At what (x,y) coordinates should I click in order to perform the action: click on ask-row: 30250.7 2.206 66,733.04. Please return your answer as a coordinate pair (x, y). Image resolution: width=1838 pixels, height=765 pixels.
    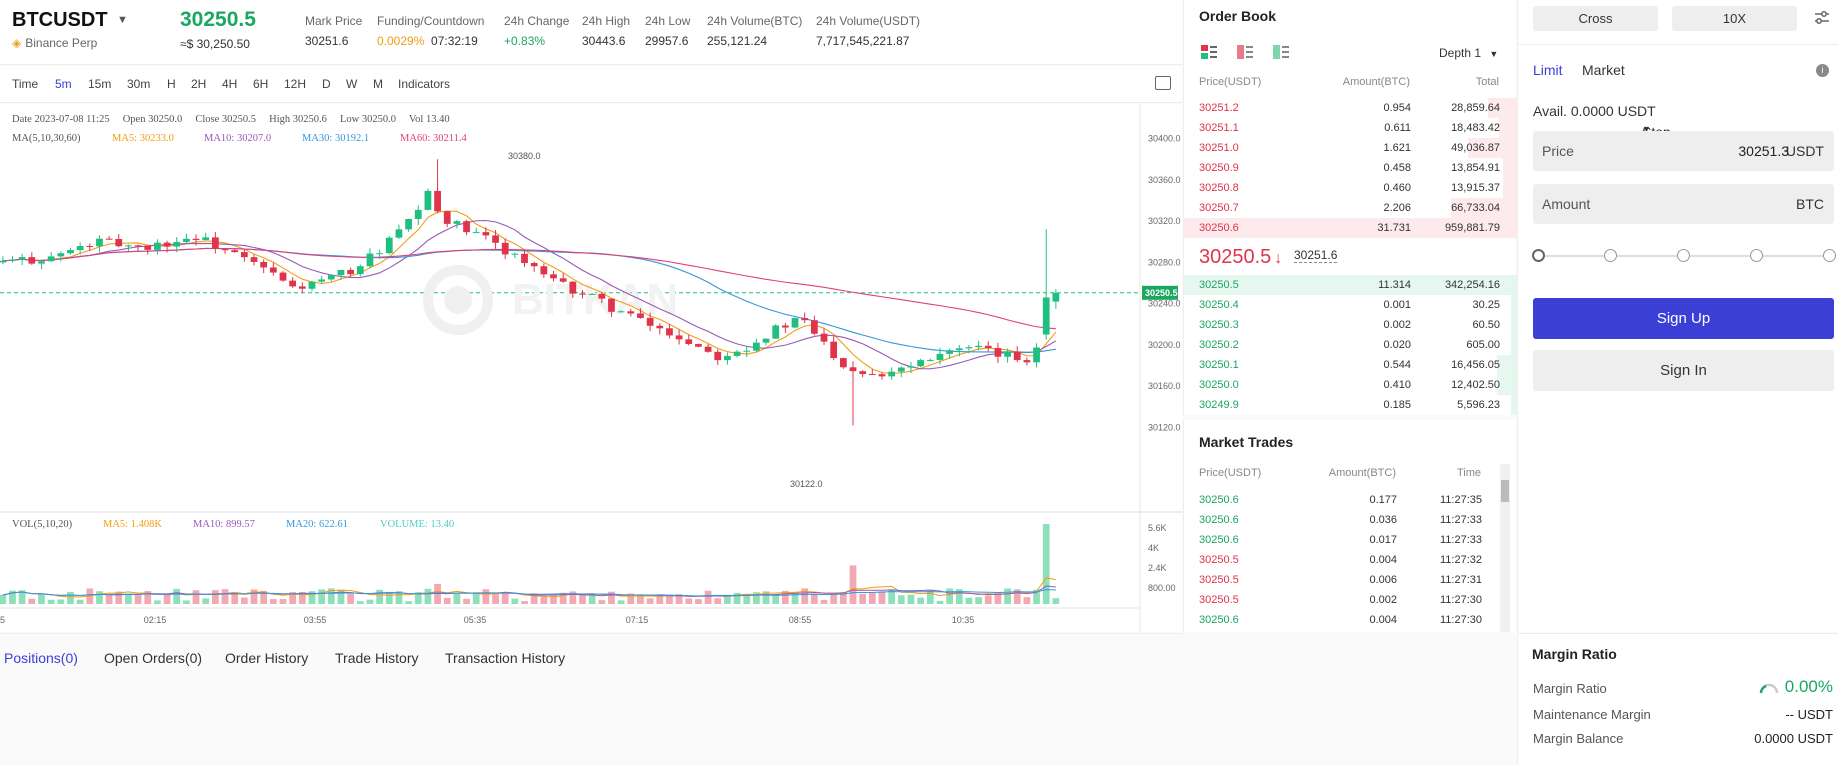
    Looking at the image, I should click on (1350, 208).